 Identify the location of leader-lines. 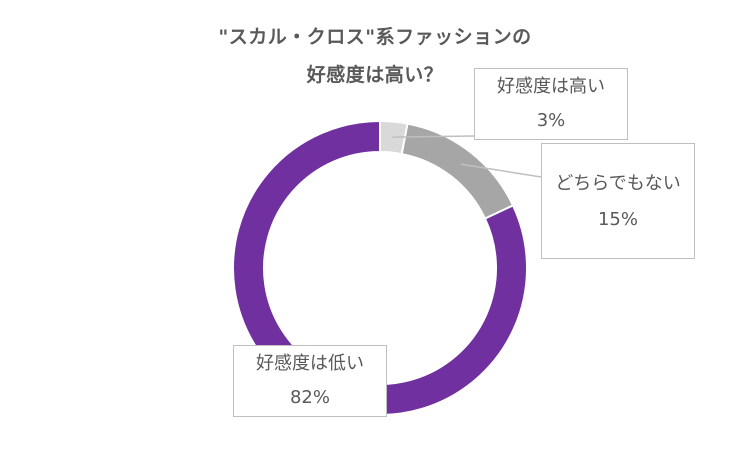
(467, 156).